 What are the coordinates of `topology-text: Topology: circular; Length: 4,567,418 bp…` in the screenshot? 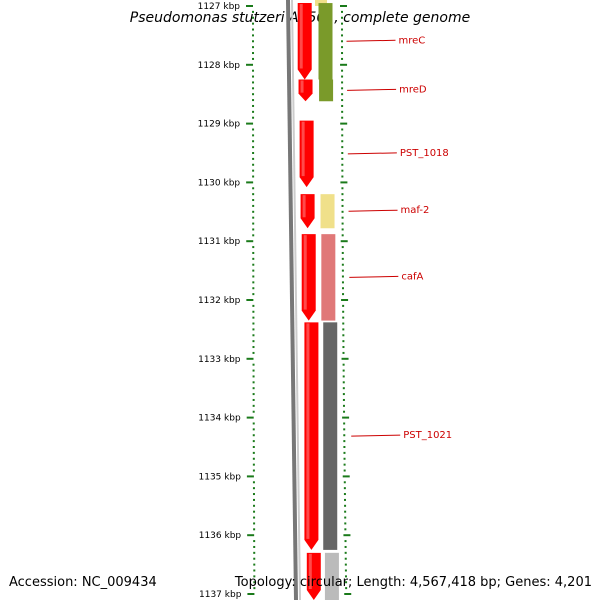 It's located at (413, 582).